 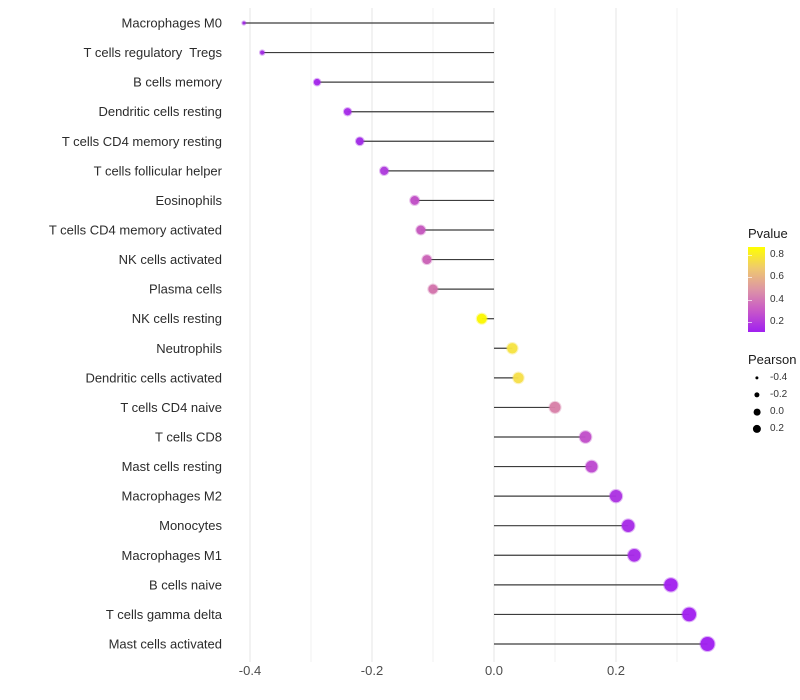 What do you see at coordinates (777, 428) in the screenshot?
I see `pearson-size-label: 0.2` at bounding box center [777, 428].